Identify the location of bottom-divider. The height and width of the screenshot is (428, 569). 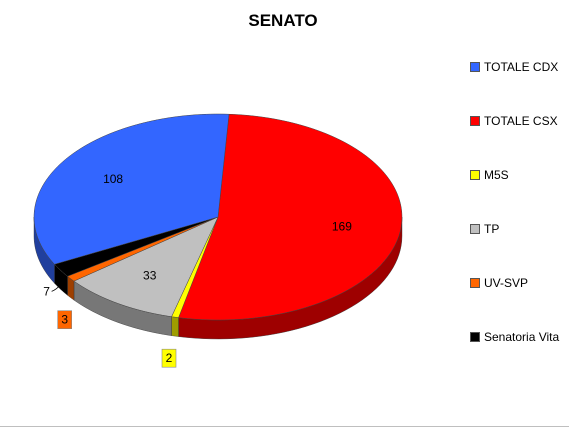
(284, 426).